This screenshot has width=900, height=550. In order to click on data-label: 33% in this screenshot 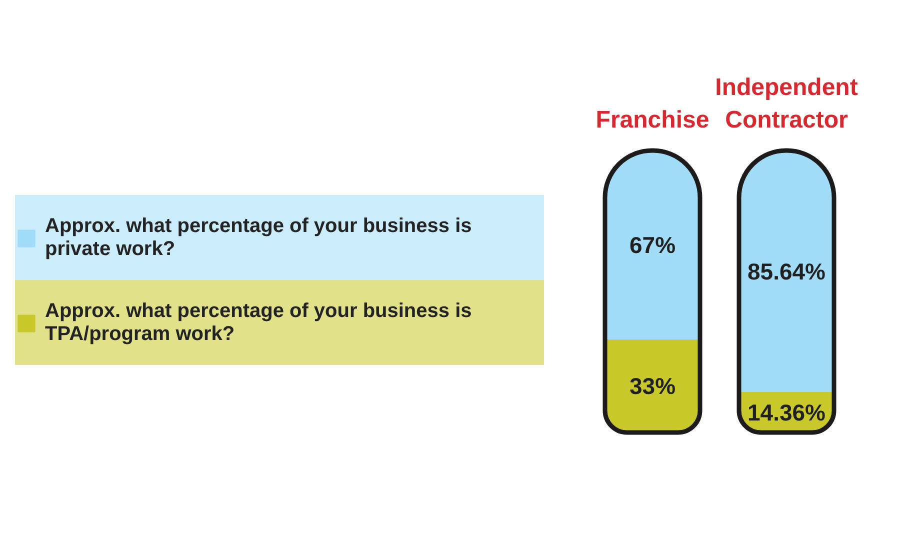, I will do `click(652, 385)`.